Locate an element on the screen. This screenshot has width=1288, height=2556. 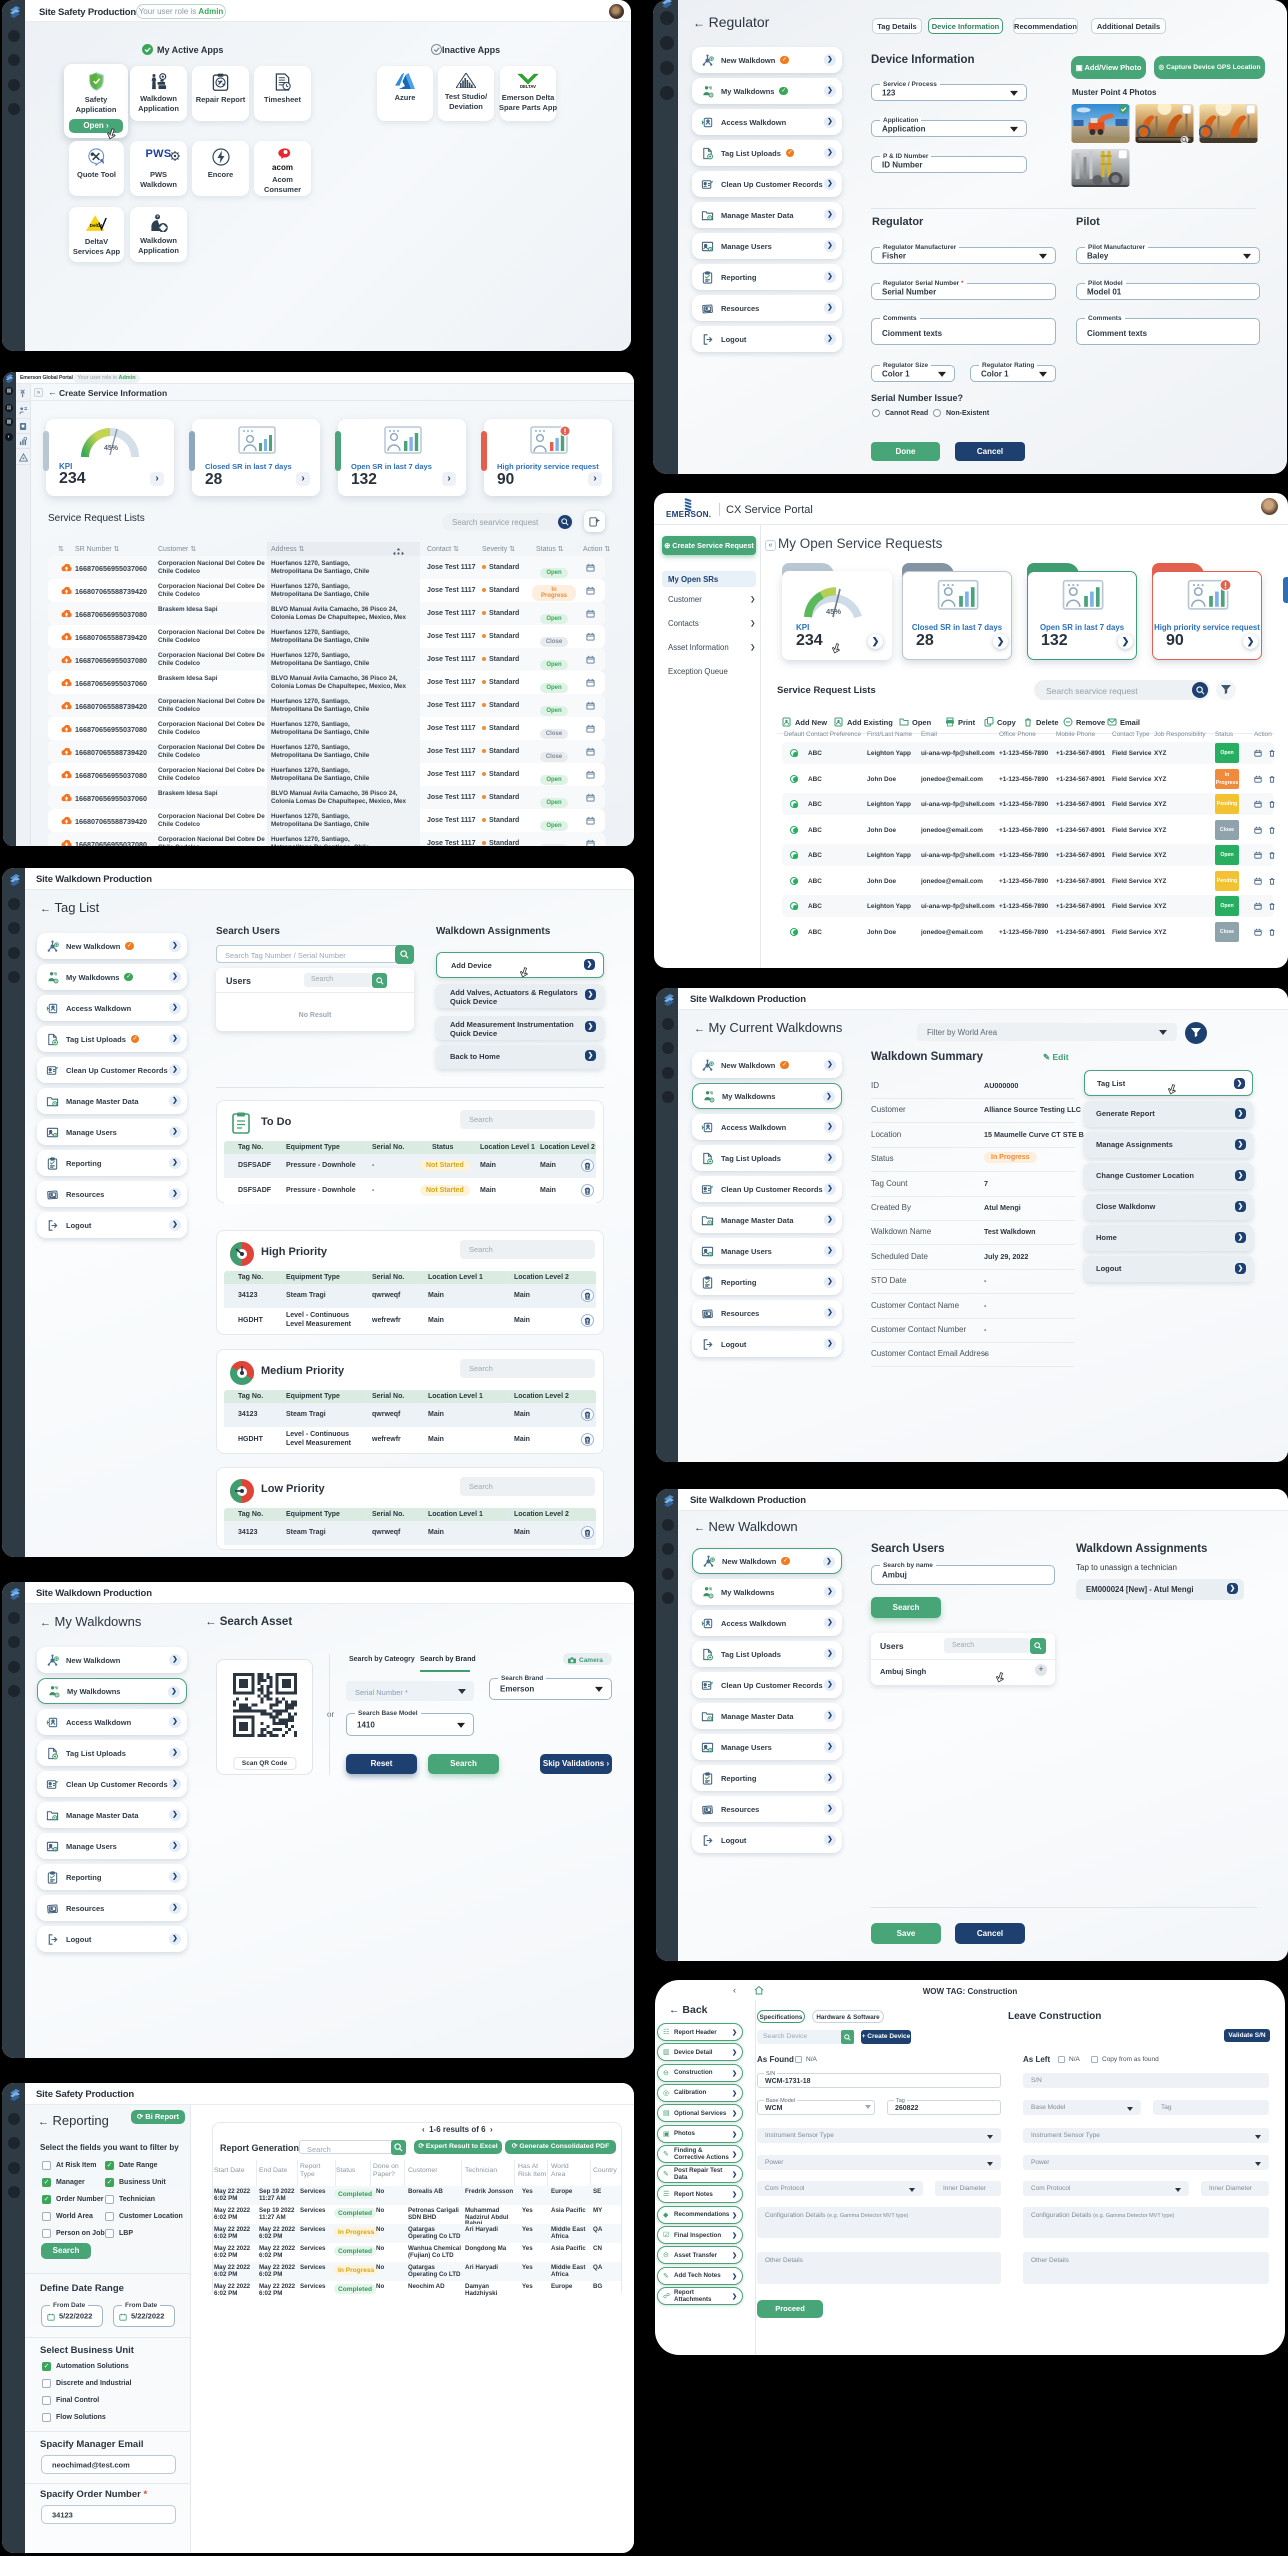
svg-text: DeltaV is located at coordinates (96, 225).